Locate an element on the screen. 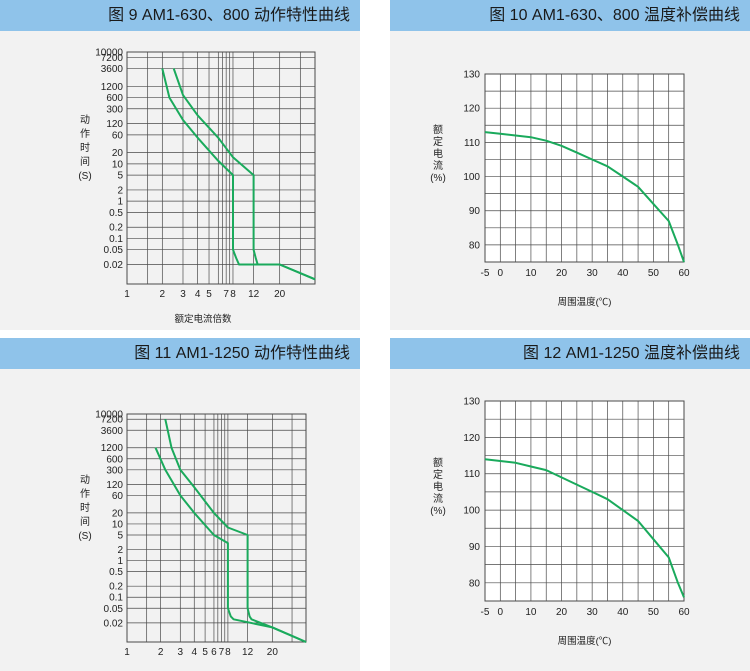 This screenshot has height=671, width=750. x-tick-label: 50 is located at coordinates (654, 273).